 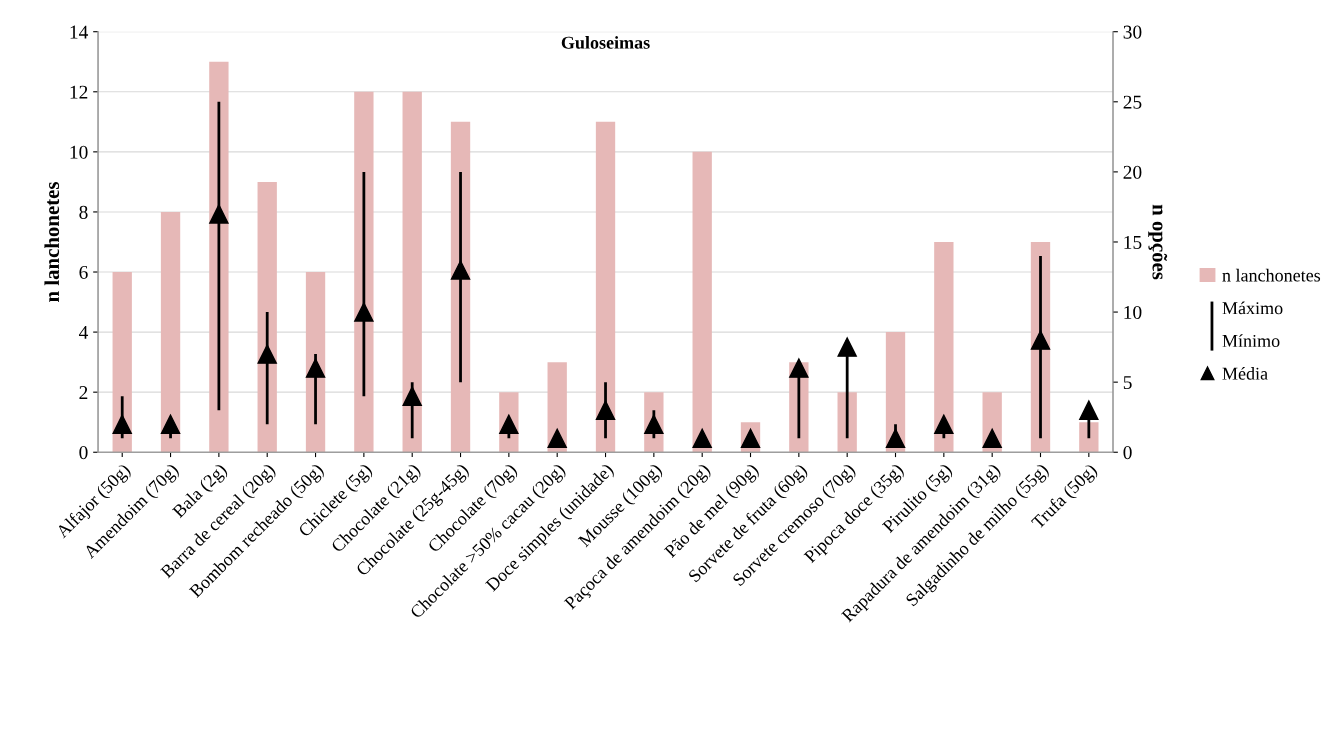 I want to click on legend-label: Média, so click(x=1245, y=373).